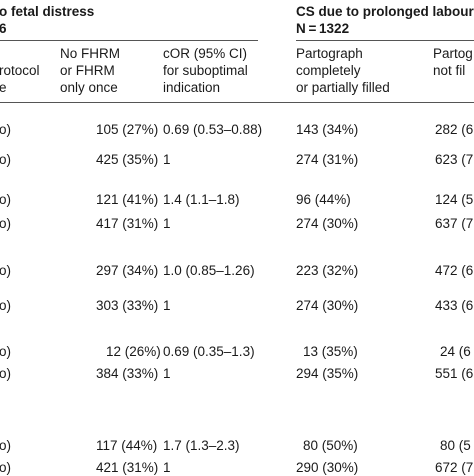 The height and width of the screenshot is (476, 474). I want to click on table-cell: 0.69 (0.35–1.3), so click(209, 351).